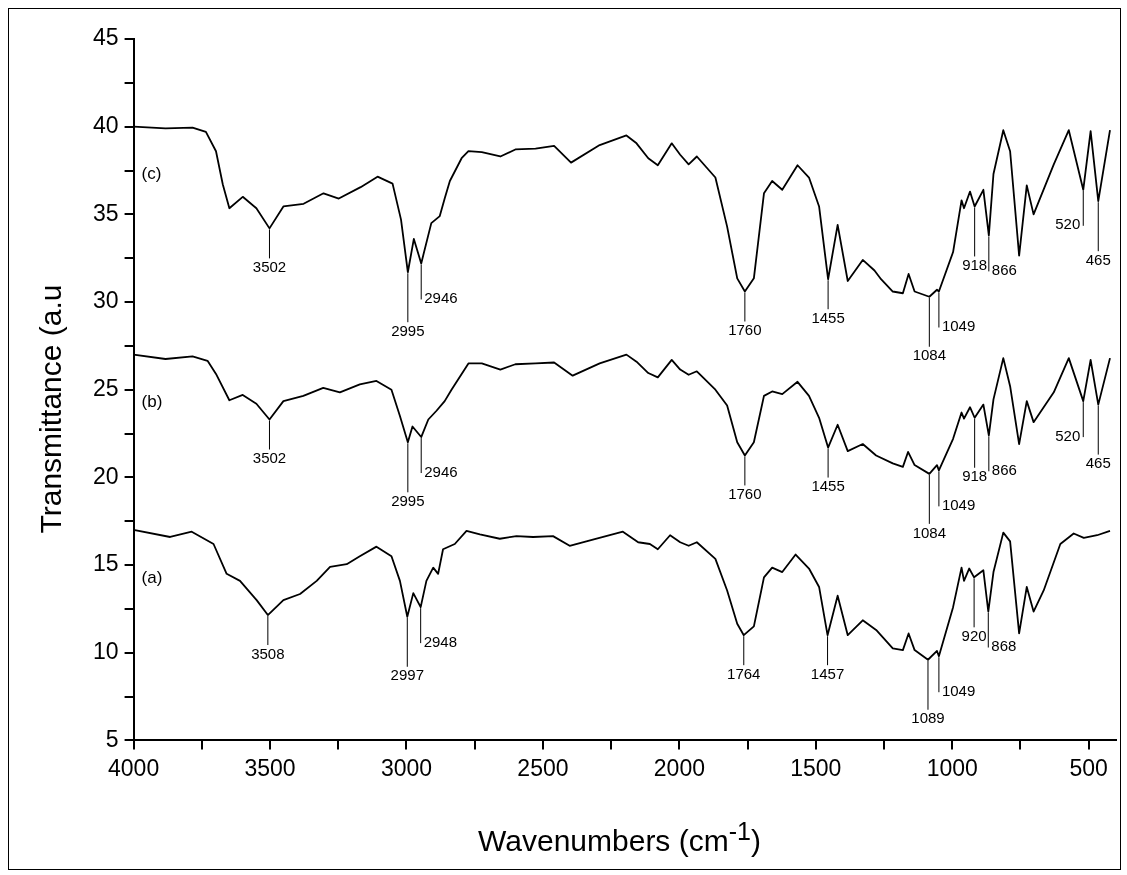  I want to click on text: (c), so click(151, 174).